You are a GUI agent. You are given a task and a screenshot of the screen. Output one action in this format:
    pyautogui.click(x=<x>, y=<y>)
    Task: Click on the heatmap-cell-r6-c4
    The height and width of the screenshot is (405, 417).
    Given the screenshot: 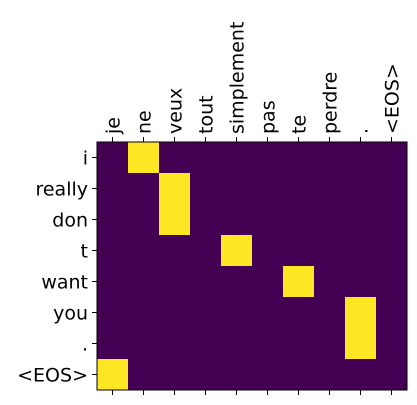 What is the action you would take?
    pyautogui.click(x=237, y=344)
    